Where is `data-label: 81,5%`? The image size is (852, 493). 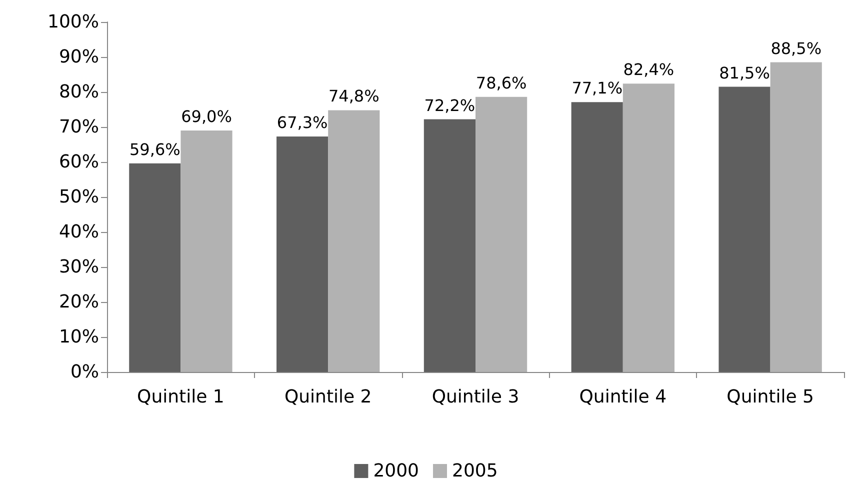
data-label: 81,5% is located at coordinates (744, 72).